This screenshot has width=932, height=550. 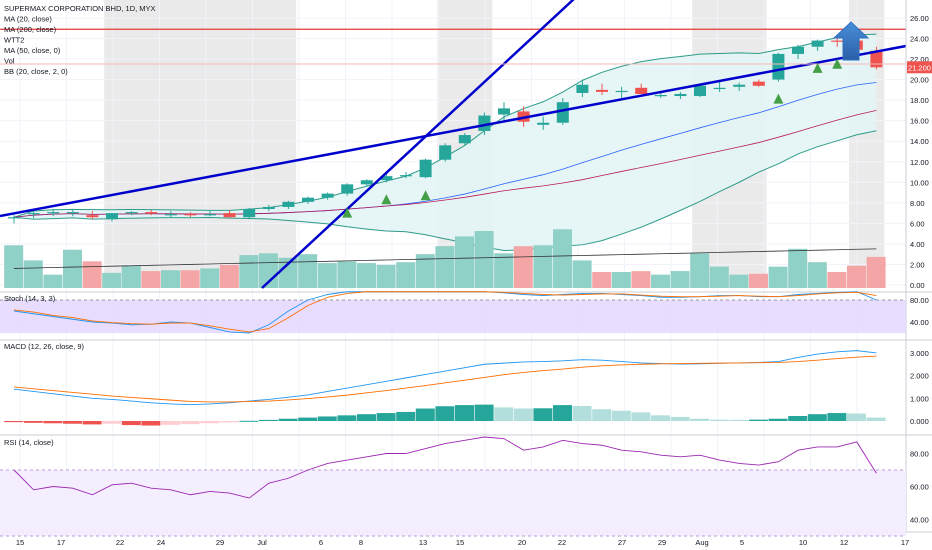 What do you see at coordinates (28, 19) in the screenshot?
I see `indicator-ma20: MA (20, close)` at bounding box center [28, 19].